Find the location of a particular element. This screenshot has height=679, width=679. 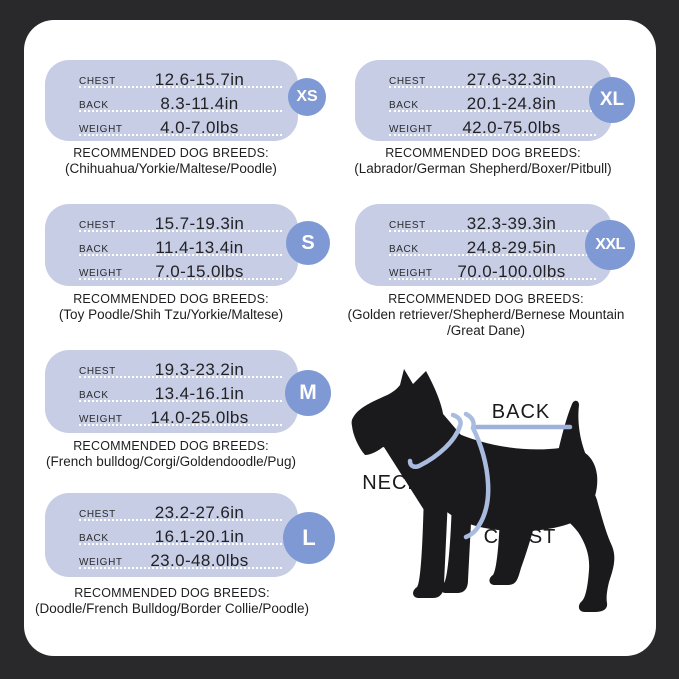

measurement-row-weight: WEIGHT 14.0-25.0lbs is located at coordinates (171, 418).